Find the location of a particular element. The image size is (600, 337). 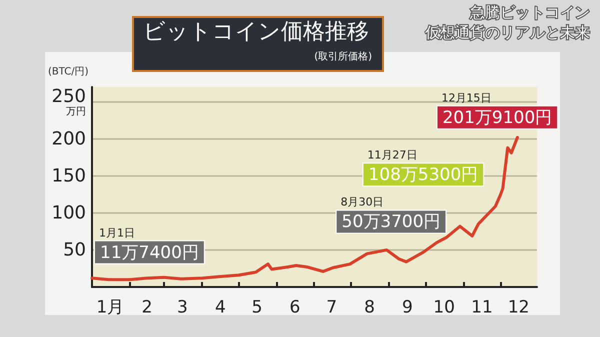

annotation: 8月30日 50万3700円 is located at coordinates (390, 214).